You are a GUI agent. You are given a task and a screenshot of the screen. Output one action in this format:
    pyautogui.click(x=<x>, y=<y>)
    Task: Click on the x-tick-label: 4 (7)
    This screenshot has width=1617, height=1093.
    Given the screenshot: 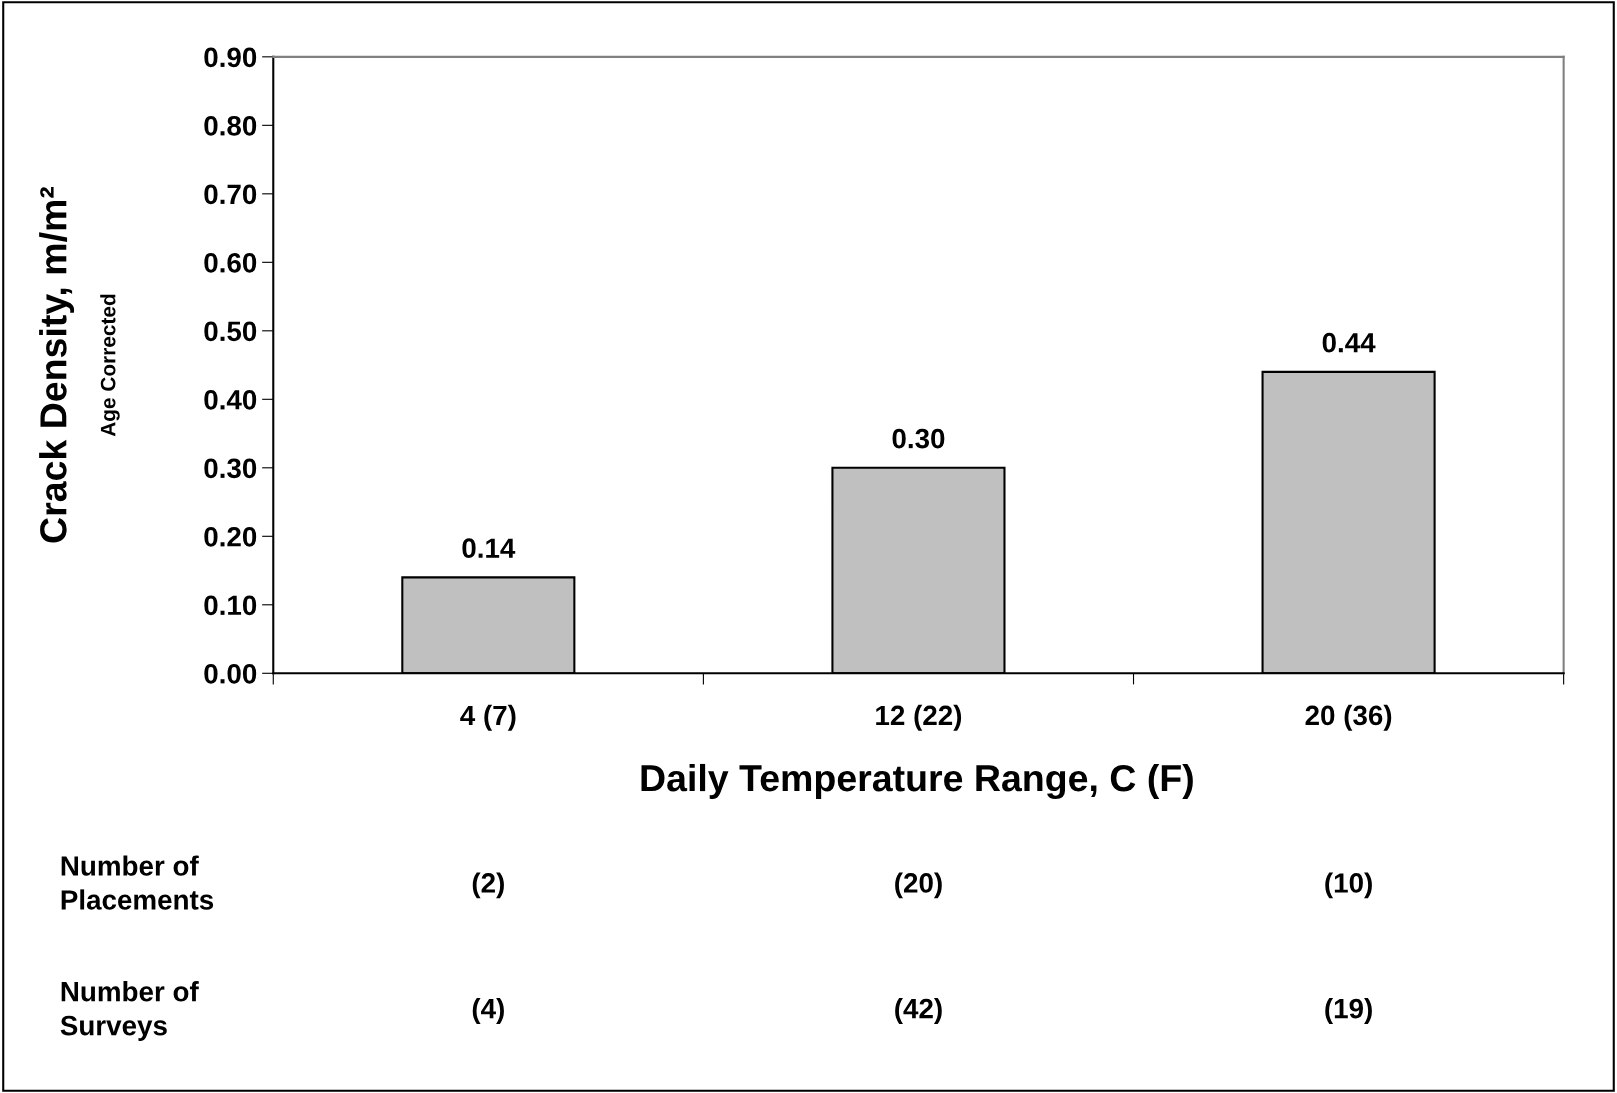 What is the action you would take?
    pyautogui.click(x=488, y=717)
    